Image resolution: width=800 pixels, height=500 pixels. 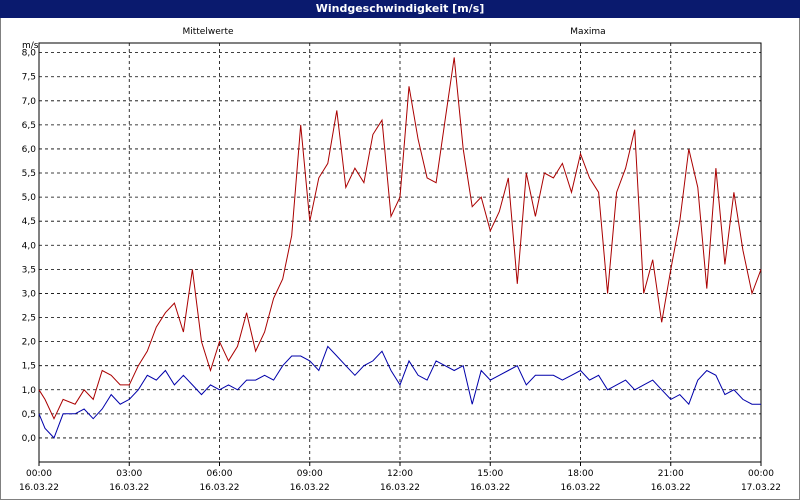 What do you see at coordinates (29, 319) in the screenshot?
I see `y-tick-label: 2,5` at bounding box center [29, 319].